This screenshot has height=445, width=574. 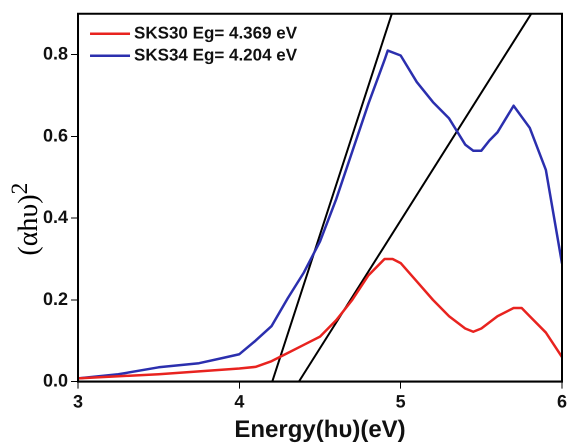 I want to click on y-tick-label: 0.0, so click(x=55, y=380).